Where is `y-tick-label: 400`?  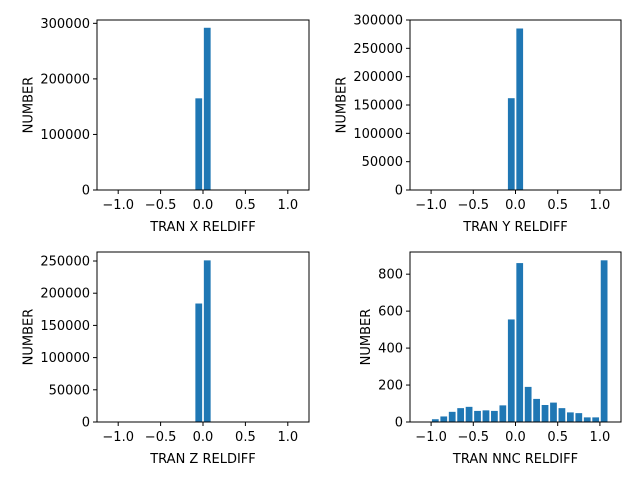 y-tick-label: 400 is located at coordinates (390, 349).